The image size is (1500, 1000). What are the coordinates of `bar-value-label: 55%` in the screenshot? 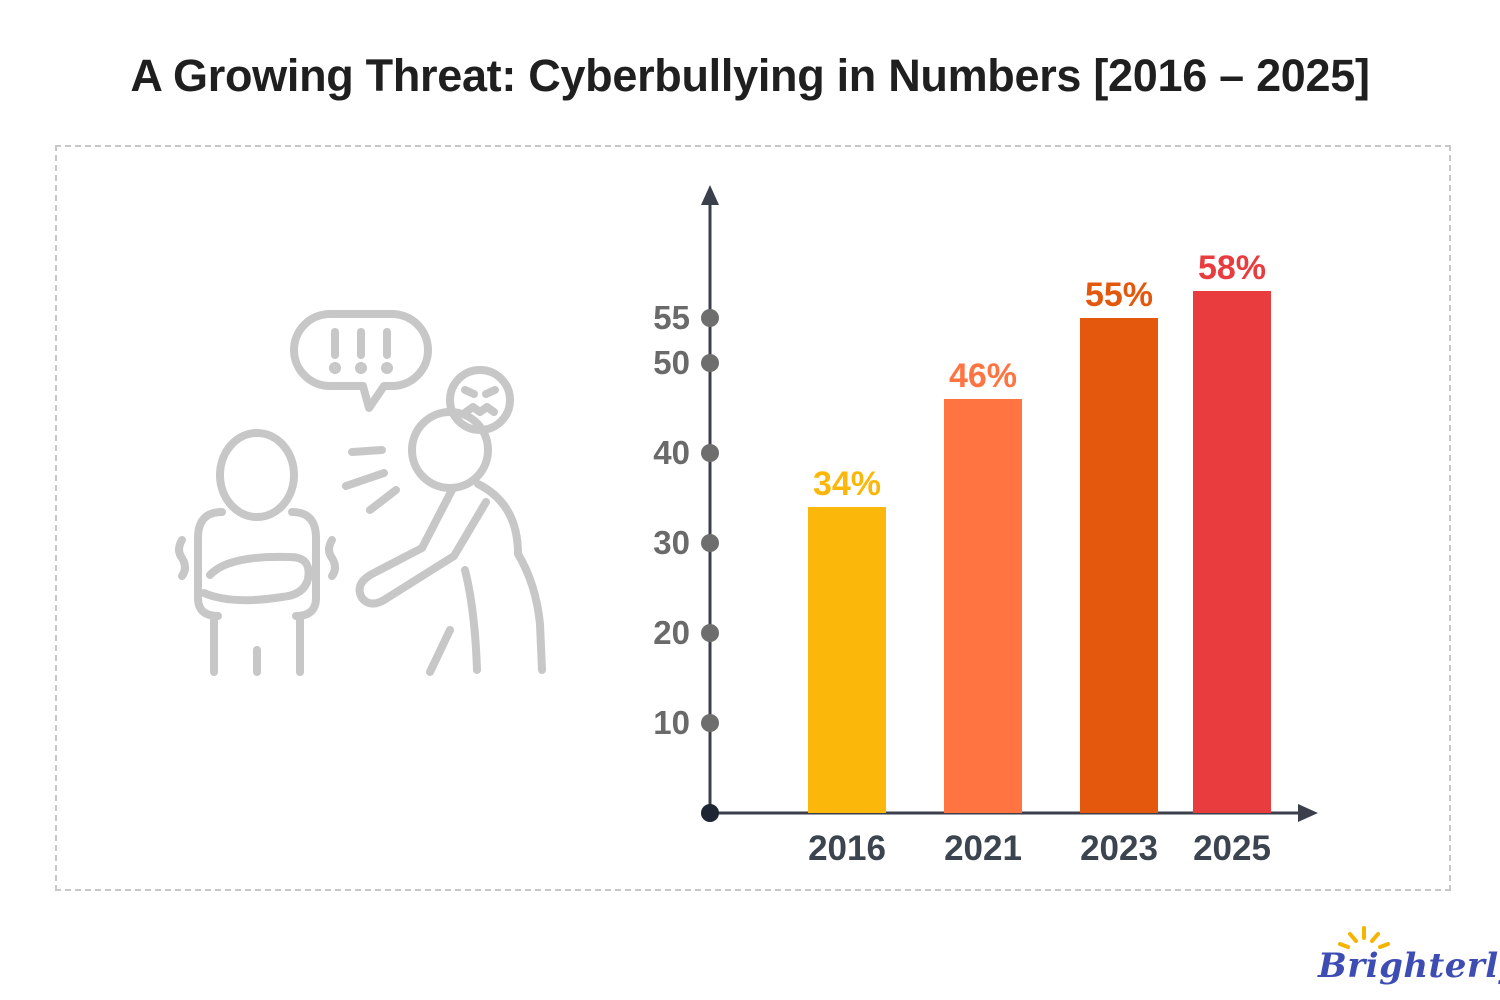 It's located at (1119, 295).